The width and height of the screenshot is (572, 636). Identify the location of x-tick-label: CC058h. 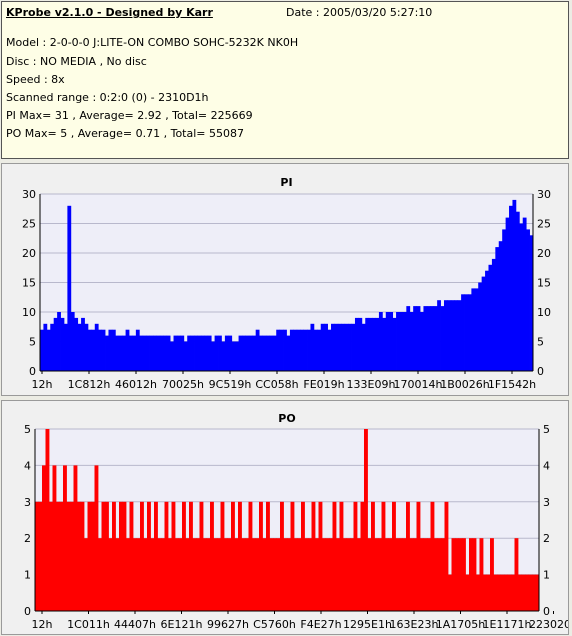
(276, 384).